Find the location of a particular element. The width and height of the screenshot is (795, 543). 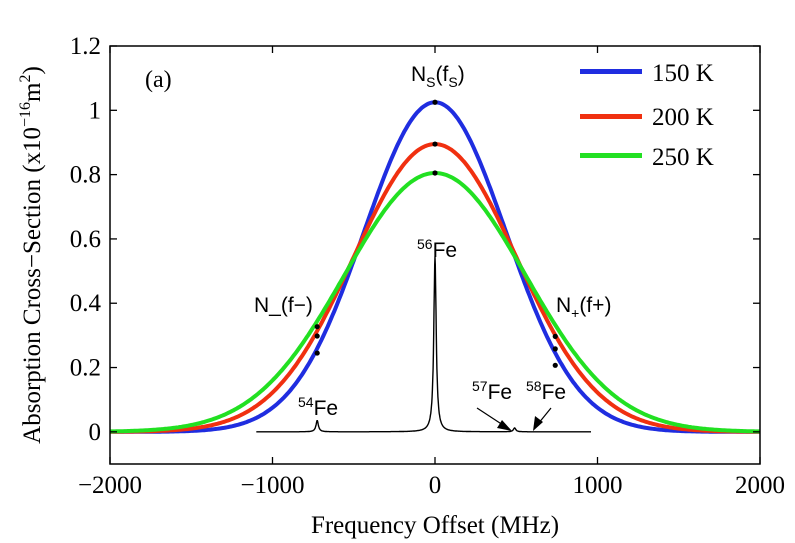

y-tick-label-5: 1 is located at coordinates (95, 110).